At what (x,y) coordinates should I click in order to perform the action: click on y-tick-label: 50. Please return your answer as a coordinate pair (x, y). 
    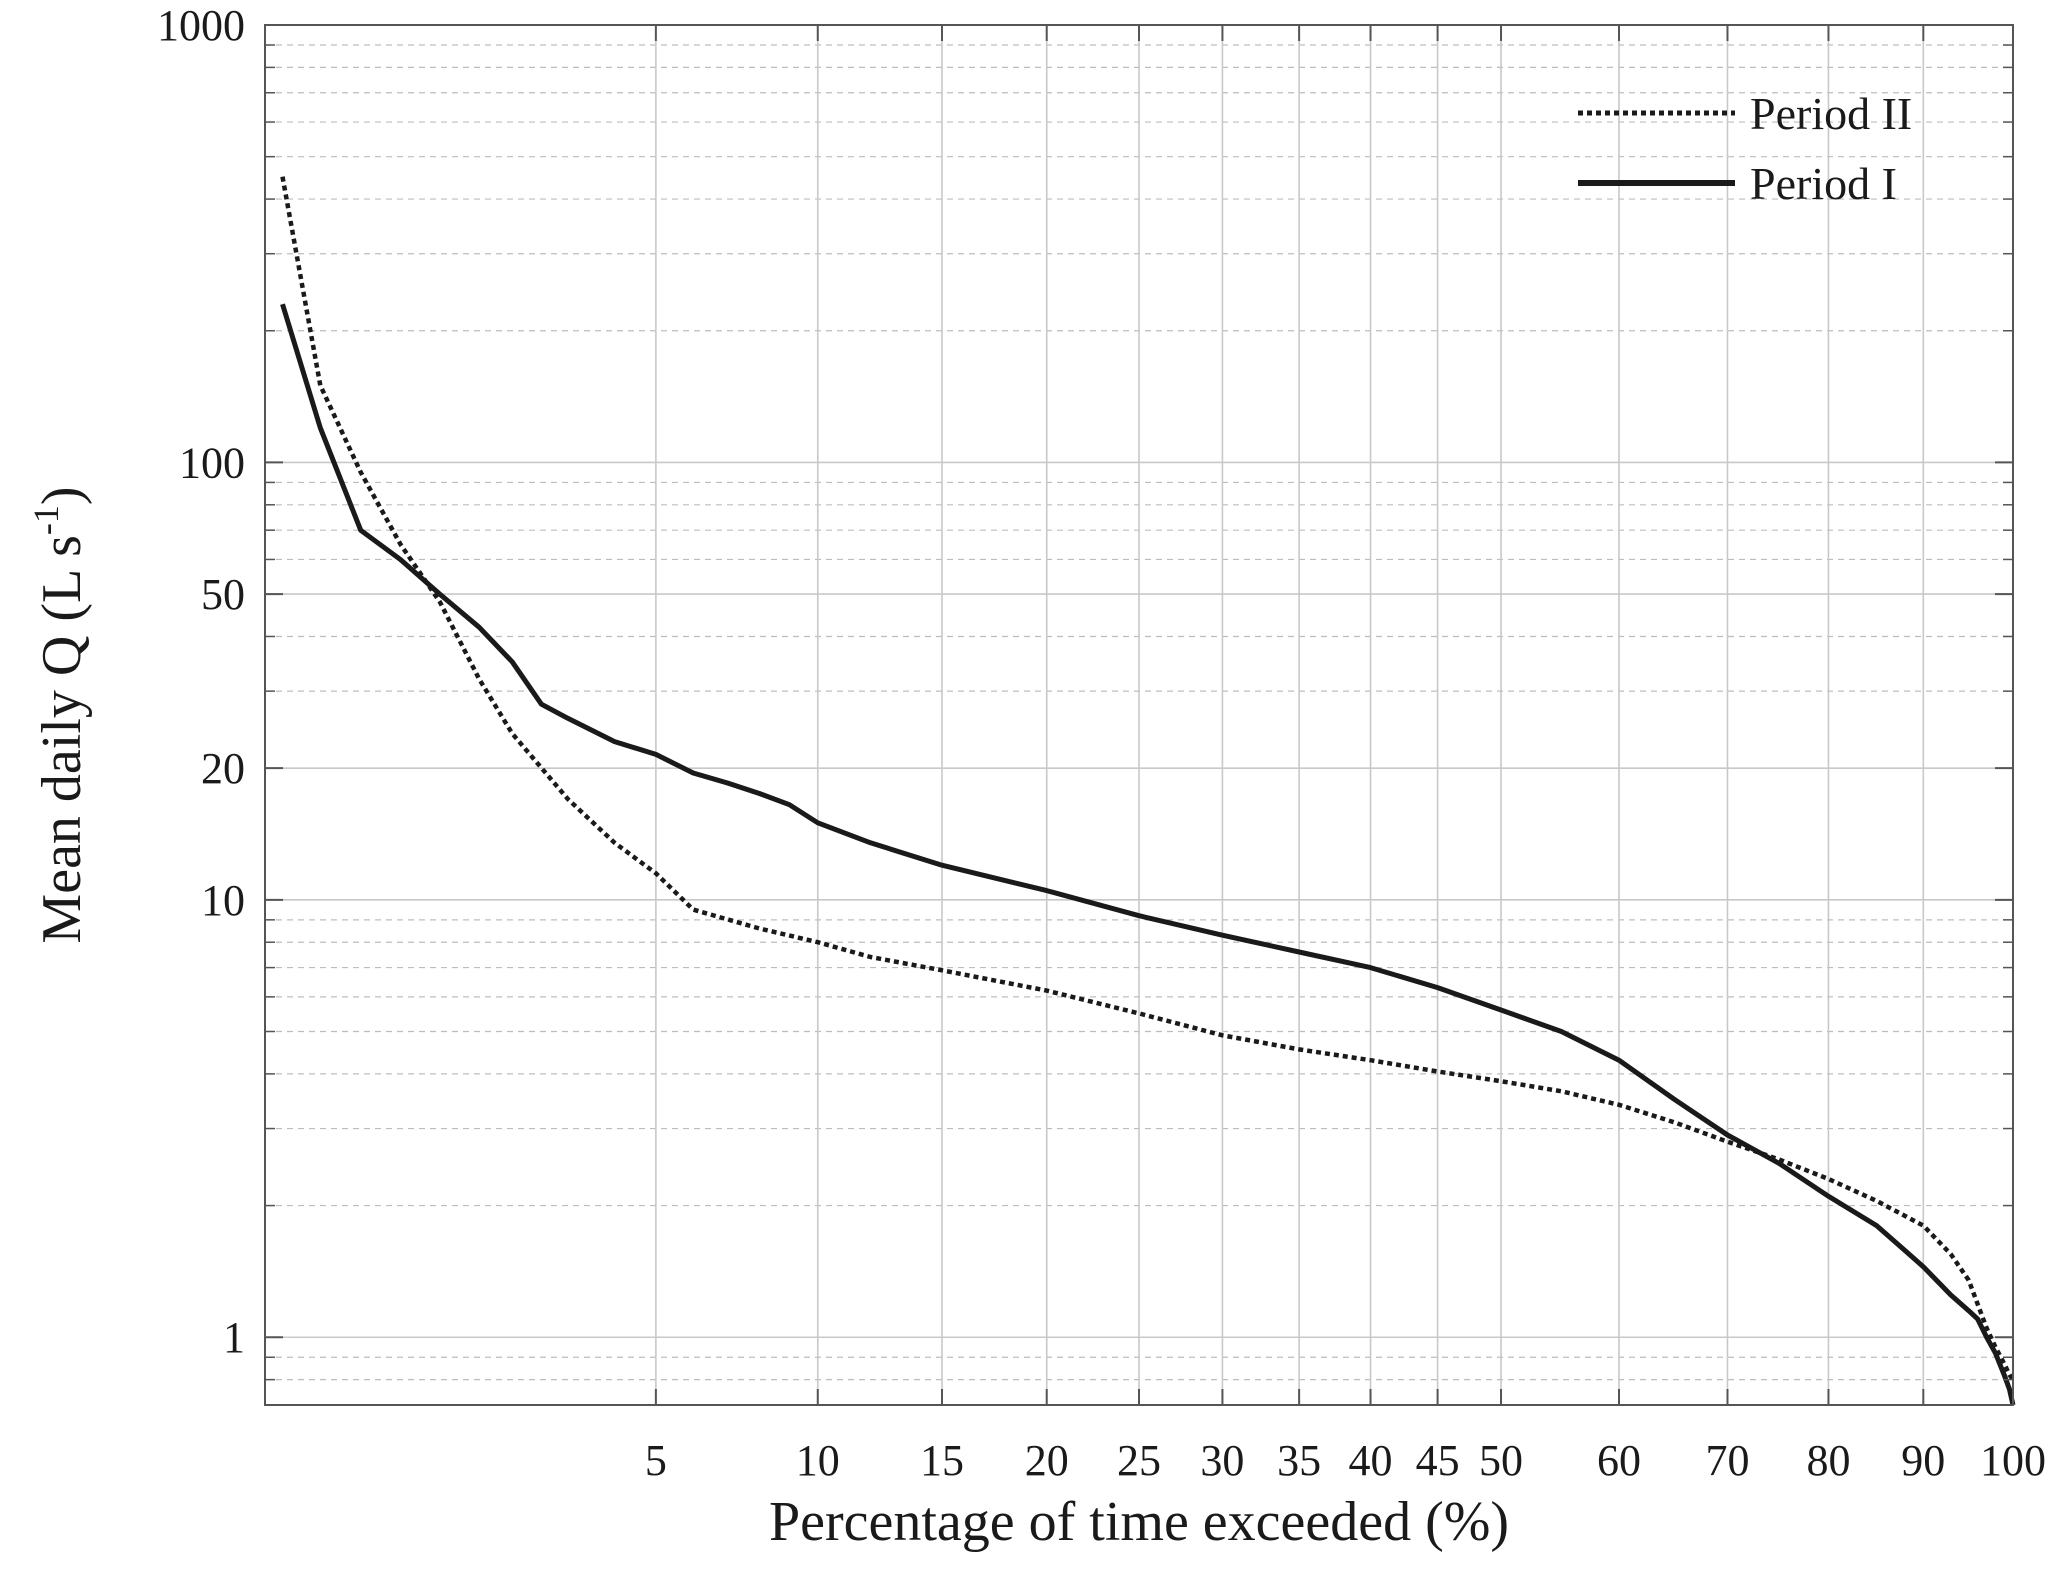
    Looking at the image, I should click on (223, 594).